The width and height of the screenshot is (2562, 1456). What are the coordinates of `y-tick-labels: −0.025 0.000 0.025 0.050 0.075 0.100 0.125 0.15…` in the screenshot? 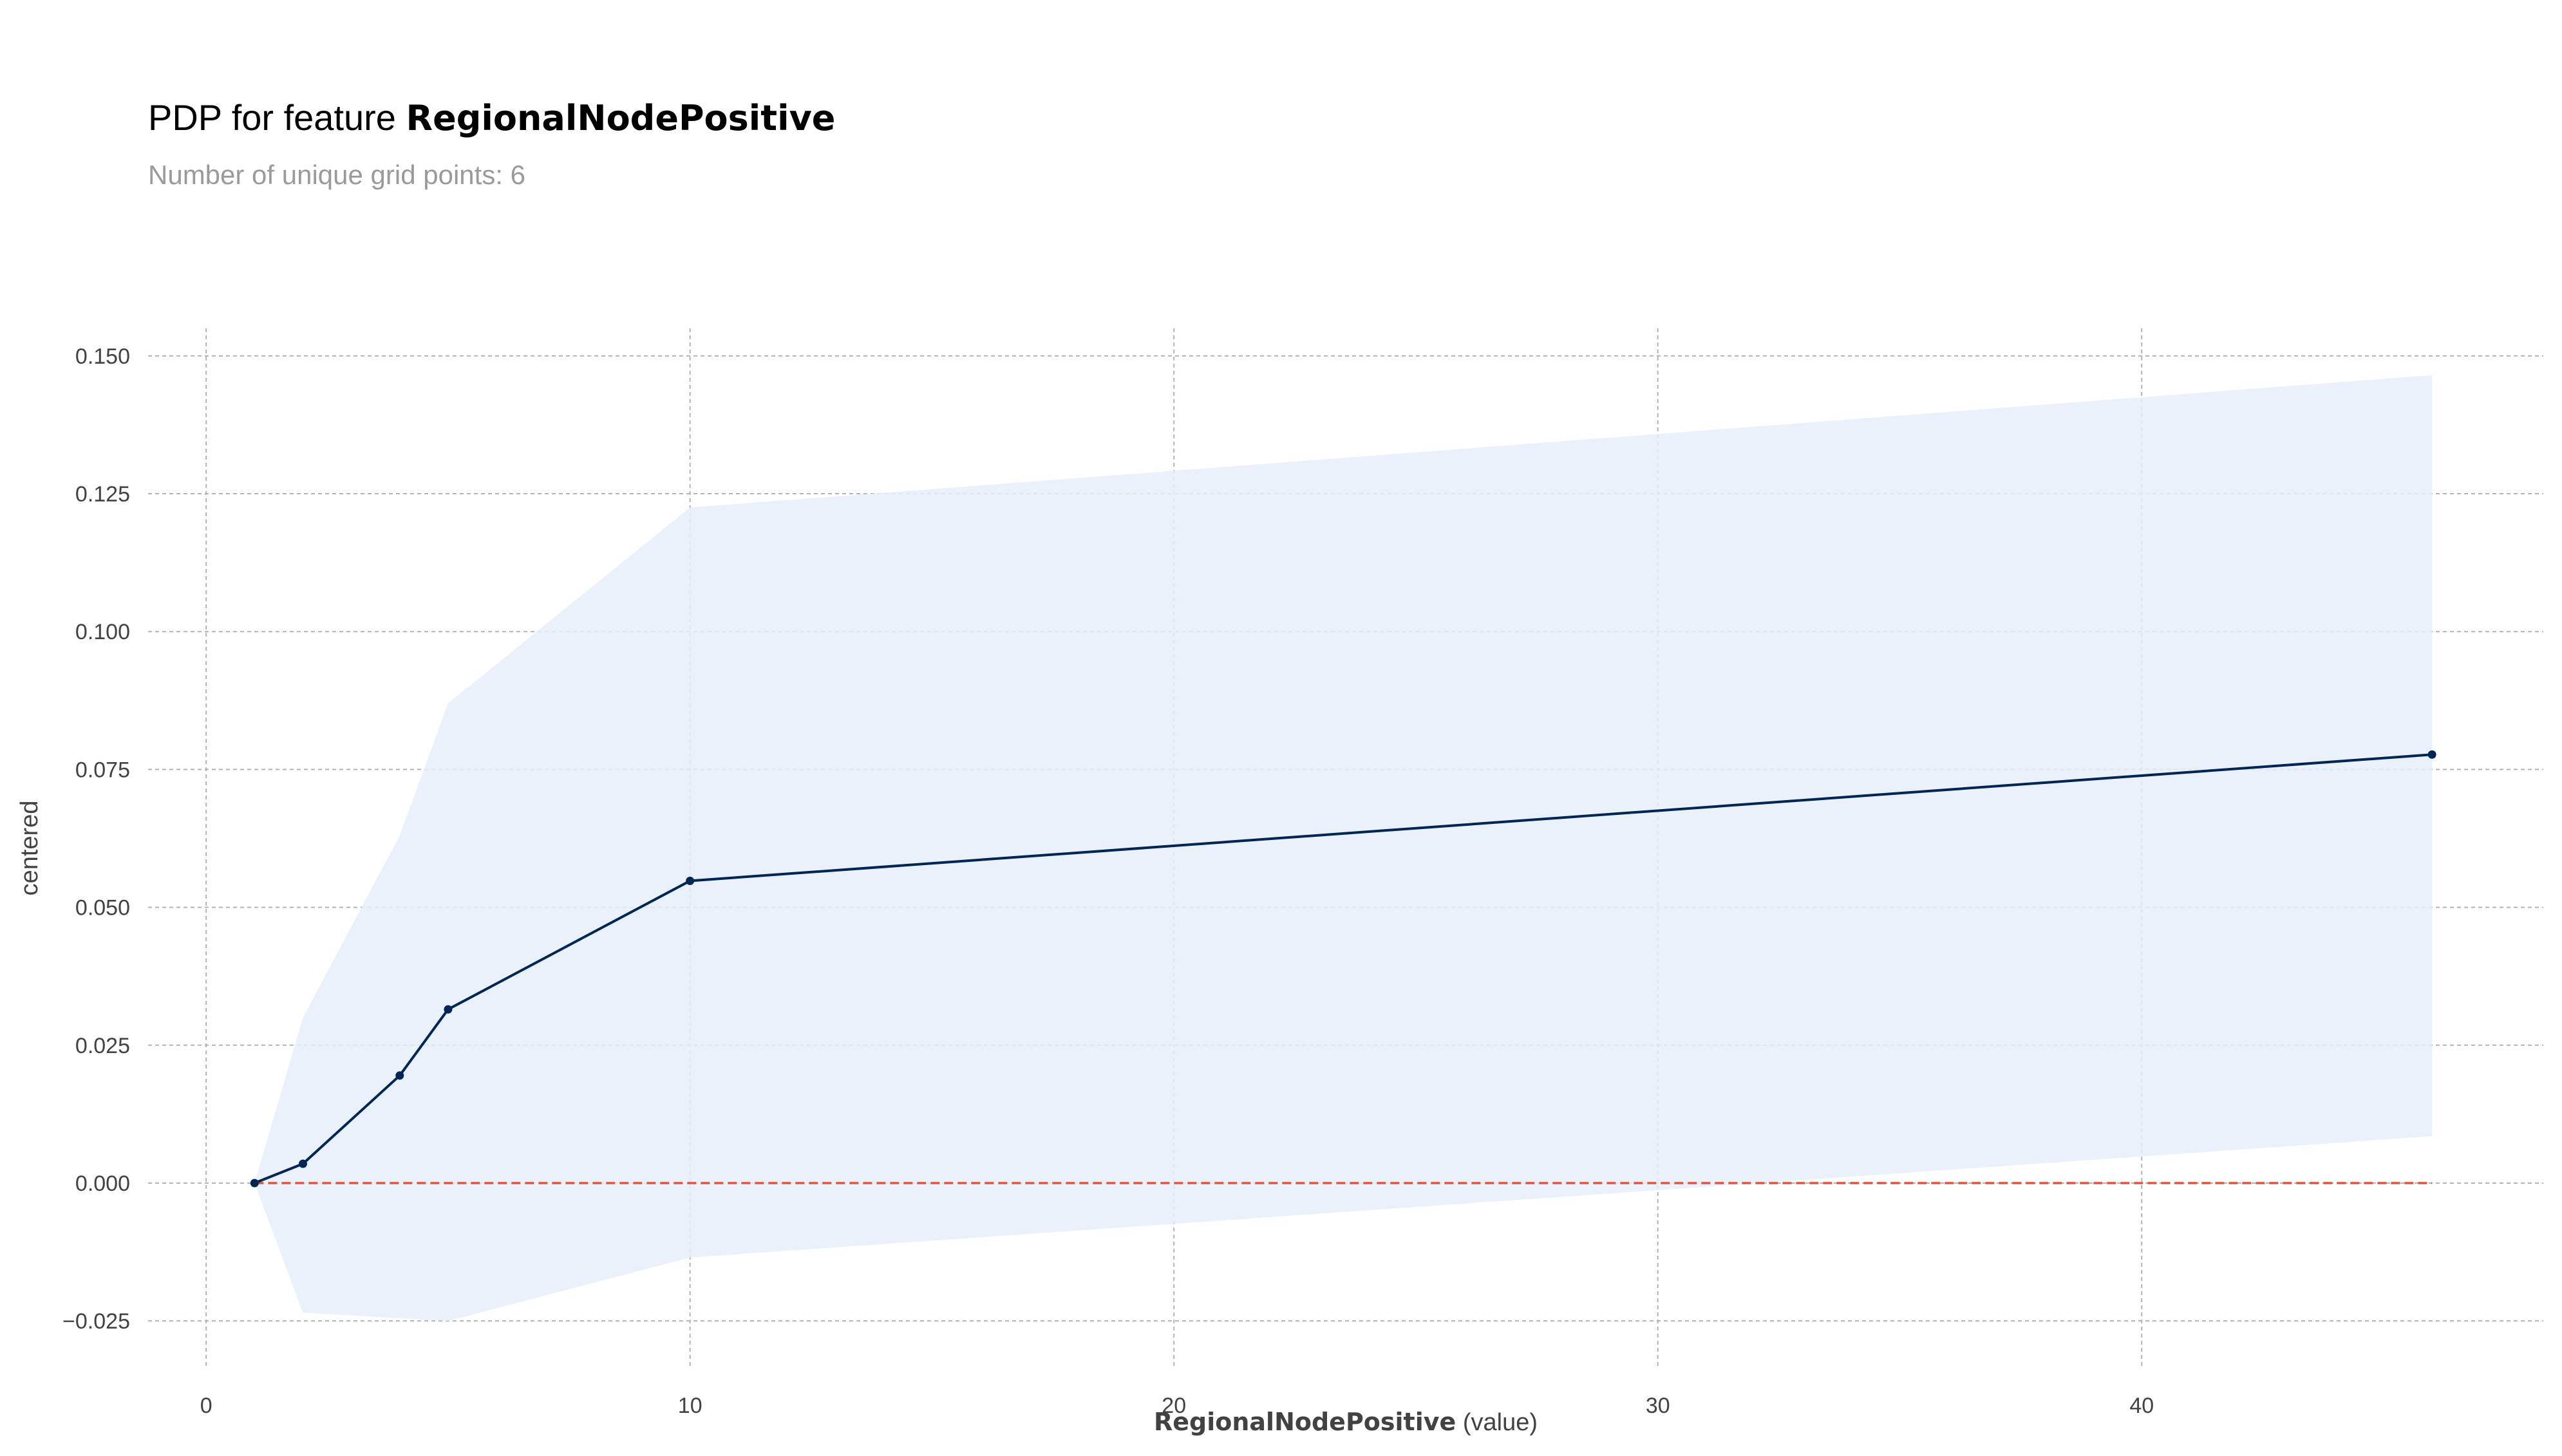 It's located at (96, 839).